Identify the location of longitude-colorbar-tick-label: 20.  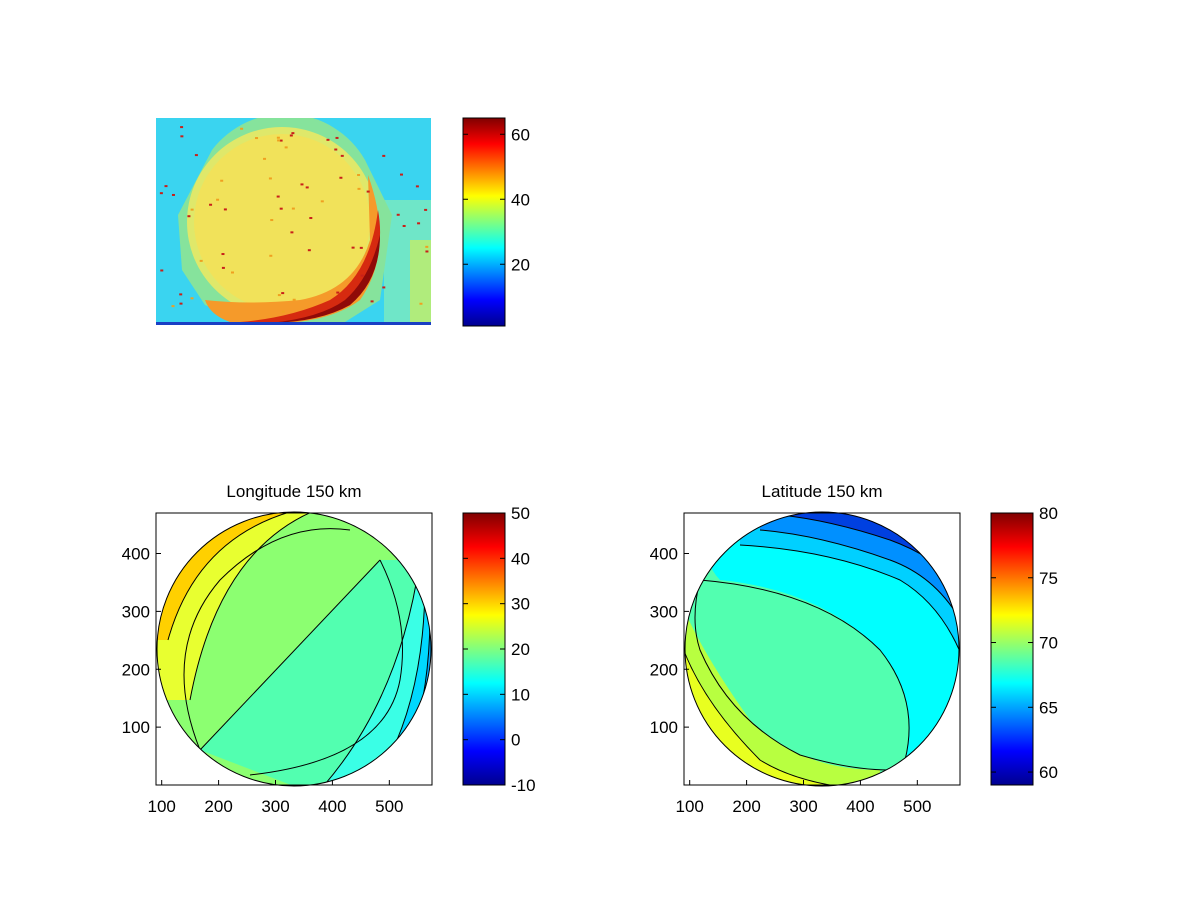
(520, 649).